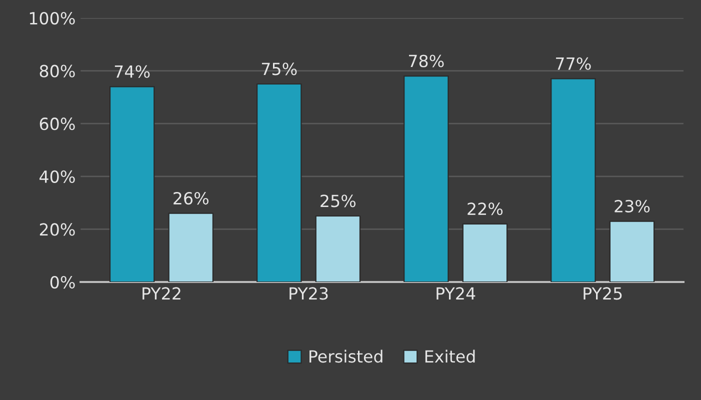 The image size is (701, 400). Describe the element at coordinates (62, 282) in the screenshot. I see `y-tick-label: 0%` at that location.